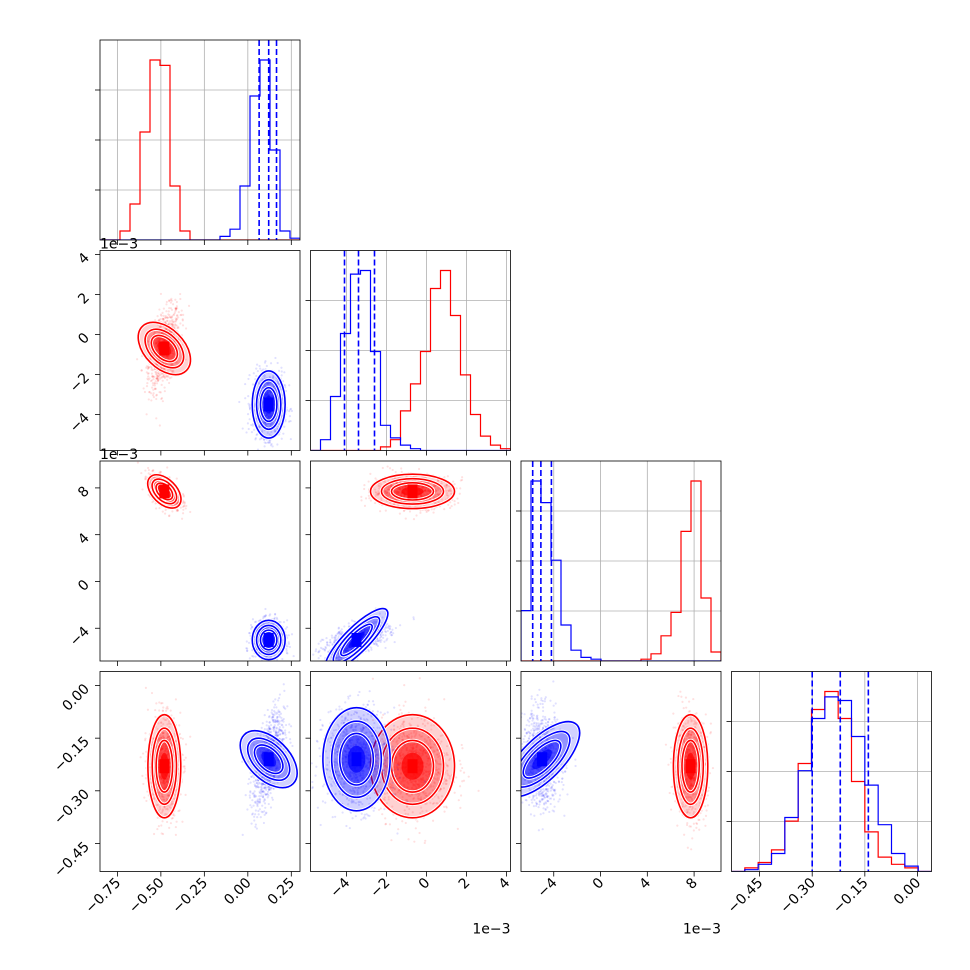 This screenshot has width=970, height=970. I want to click on y-tick-label: 4, so click(84, 539).